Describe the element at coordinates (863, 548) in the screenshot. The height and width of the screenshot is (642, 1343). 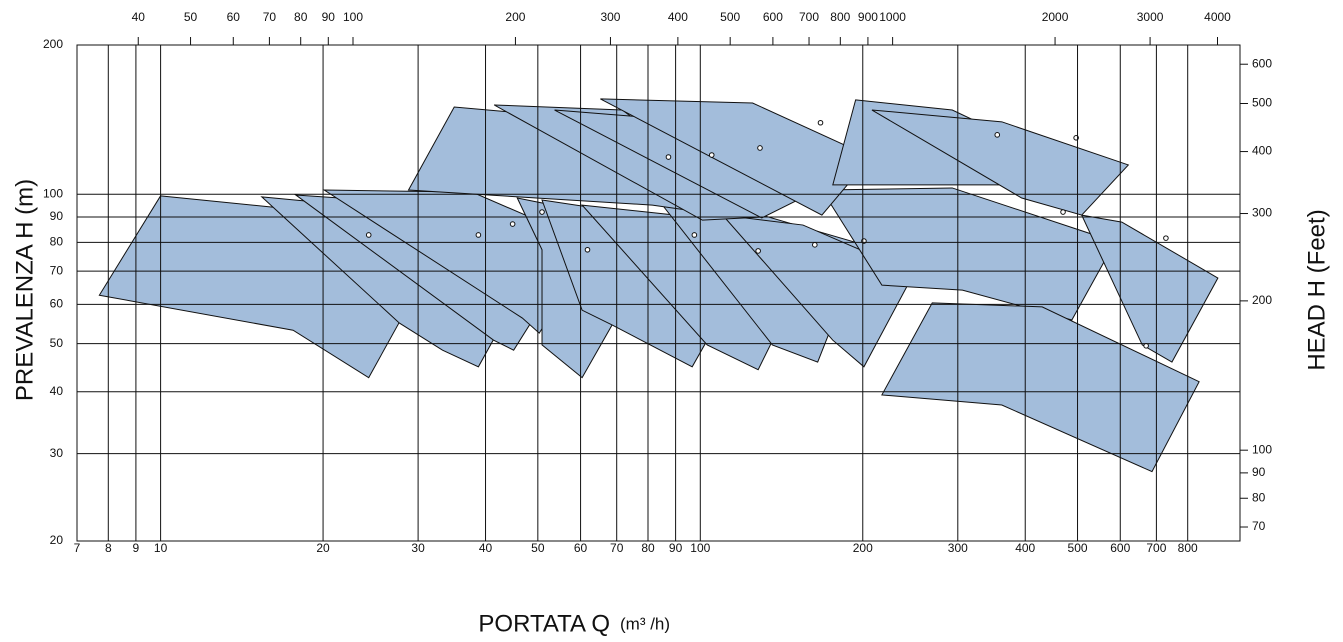
I see `x-tick-label: 200` at that location.